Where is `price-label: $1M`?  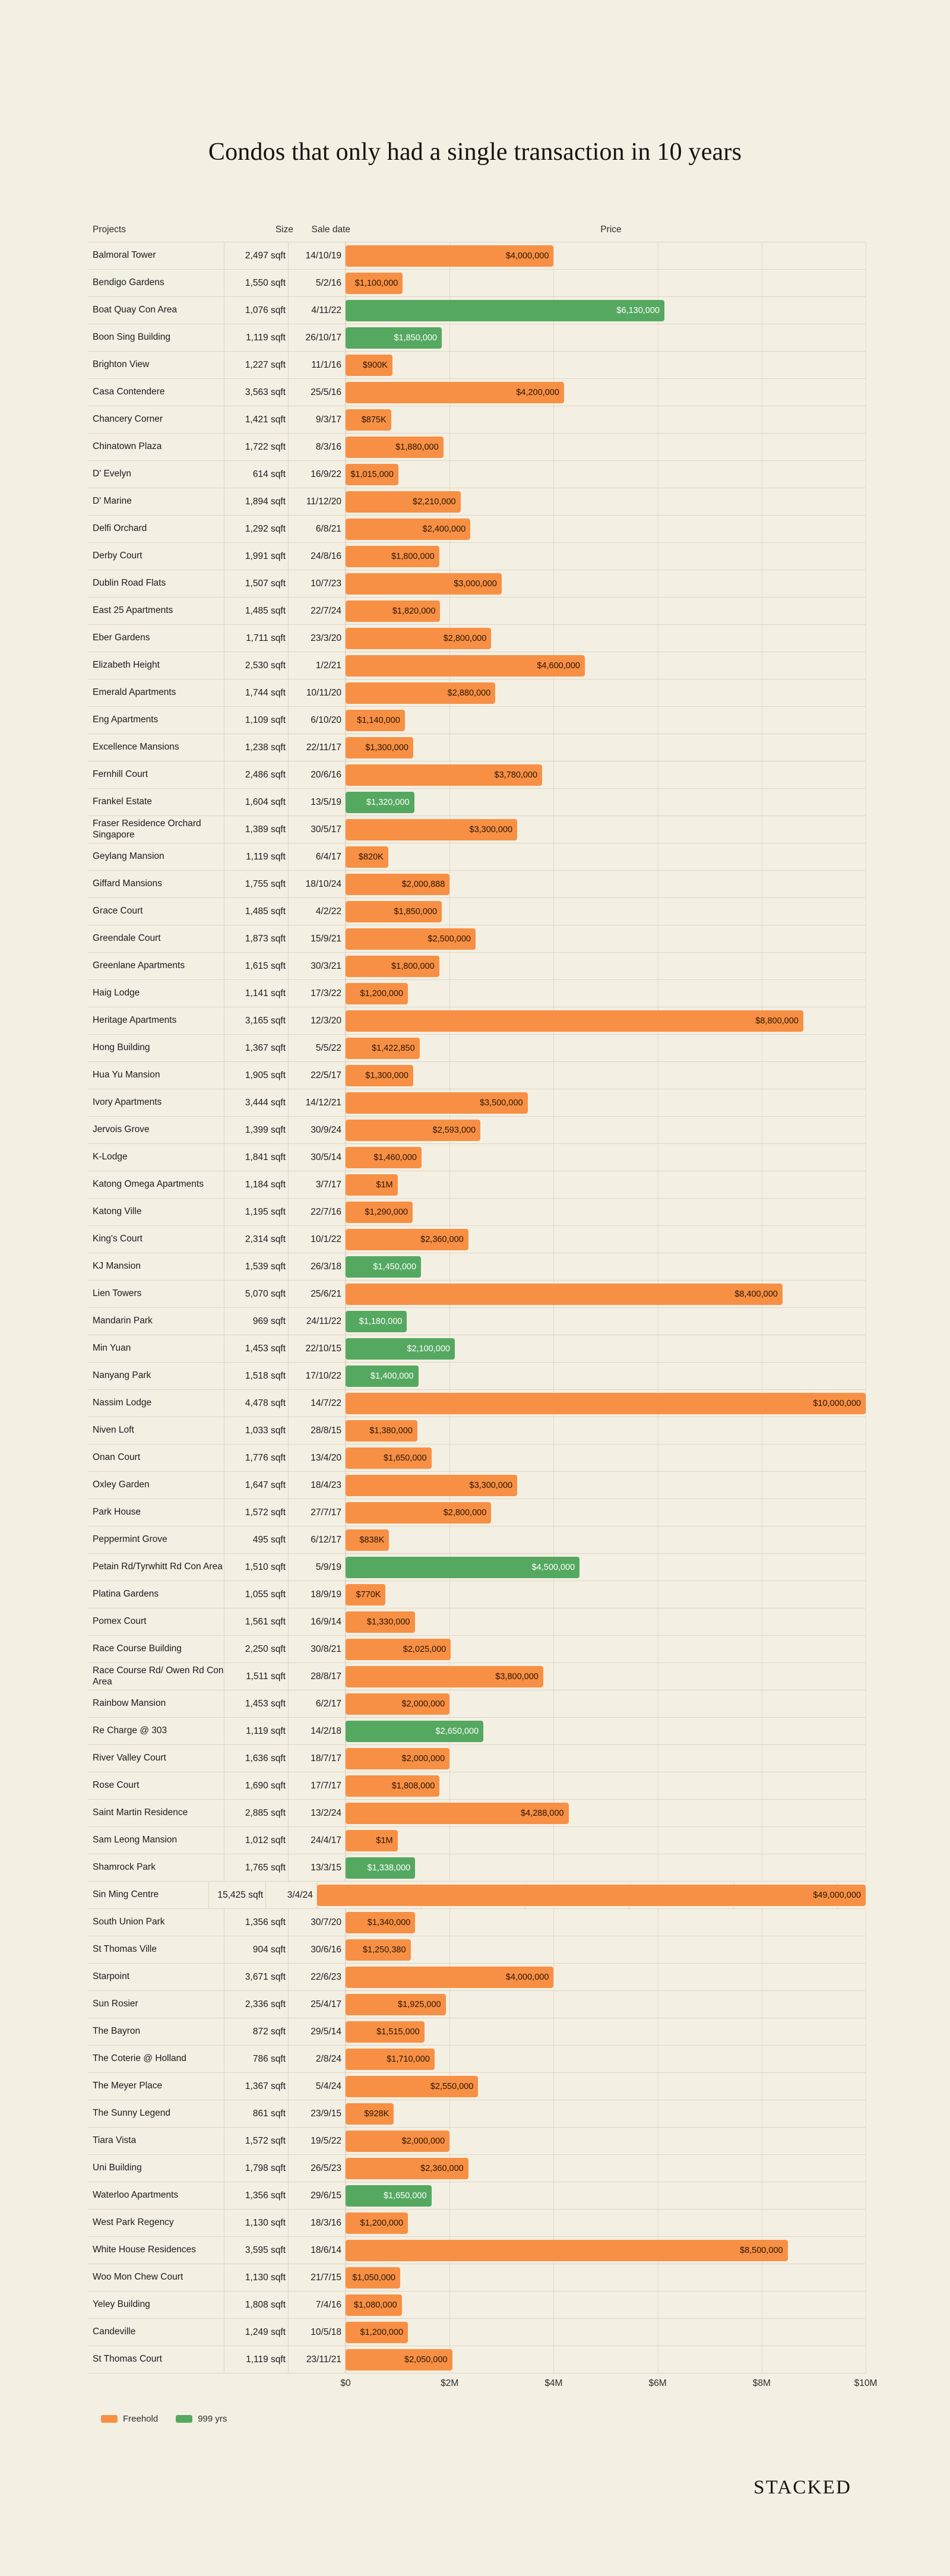 price-label: $1M is located at coordinates (384, 1840).